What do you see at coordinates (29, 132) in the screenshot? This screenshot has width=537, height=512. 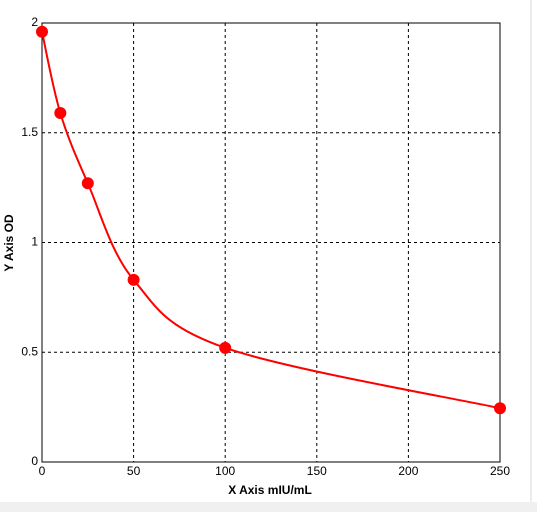 I see `y-tick-label: 1.5` at bounding box center [29, 132].